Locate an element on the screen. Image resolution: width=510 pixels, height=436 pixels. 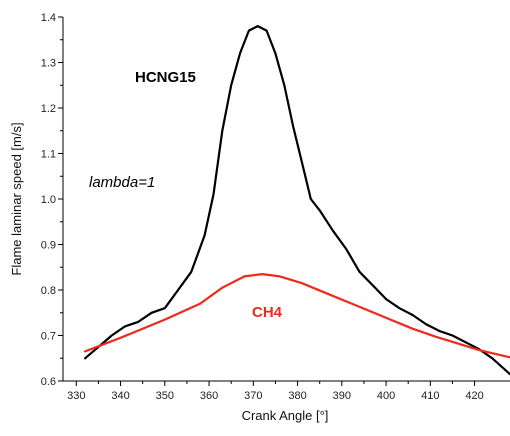
x-tick-label: 370 is located at coordinates (253, 396).